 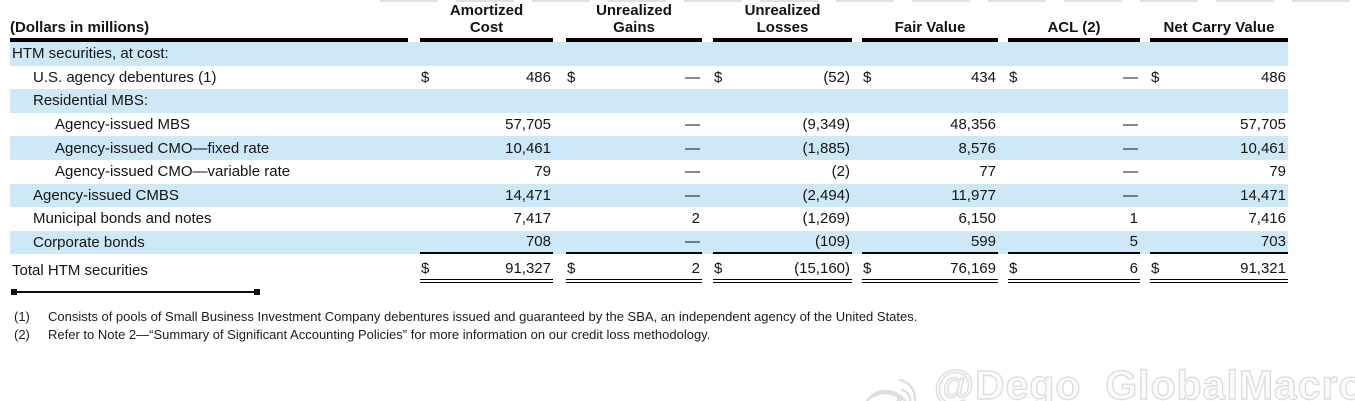 I want to click on watermark: @Dego_GlobalMacroFin, so click(x=1105, y=381).